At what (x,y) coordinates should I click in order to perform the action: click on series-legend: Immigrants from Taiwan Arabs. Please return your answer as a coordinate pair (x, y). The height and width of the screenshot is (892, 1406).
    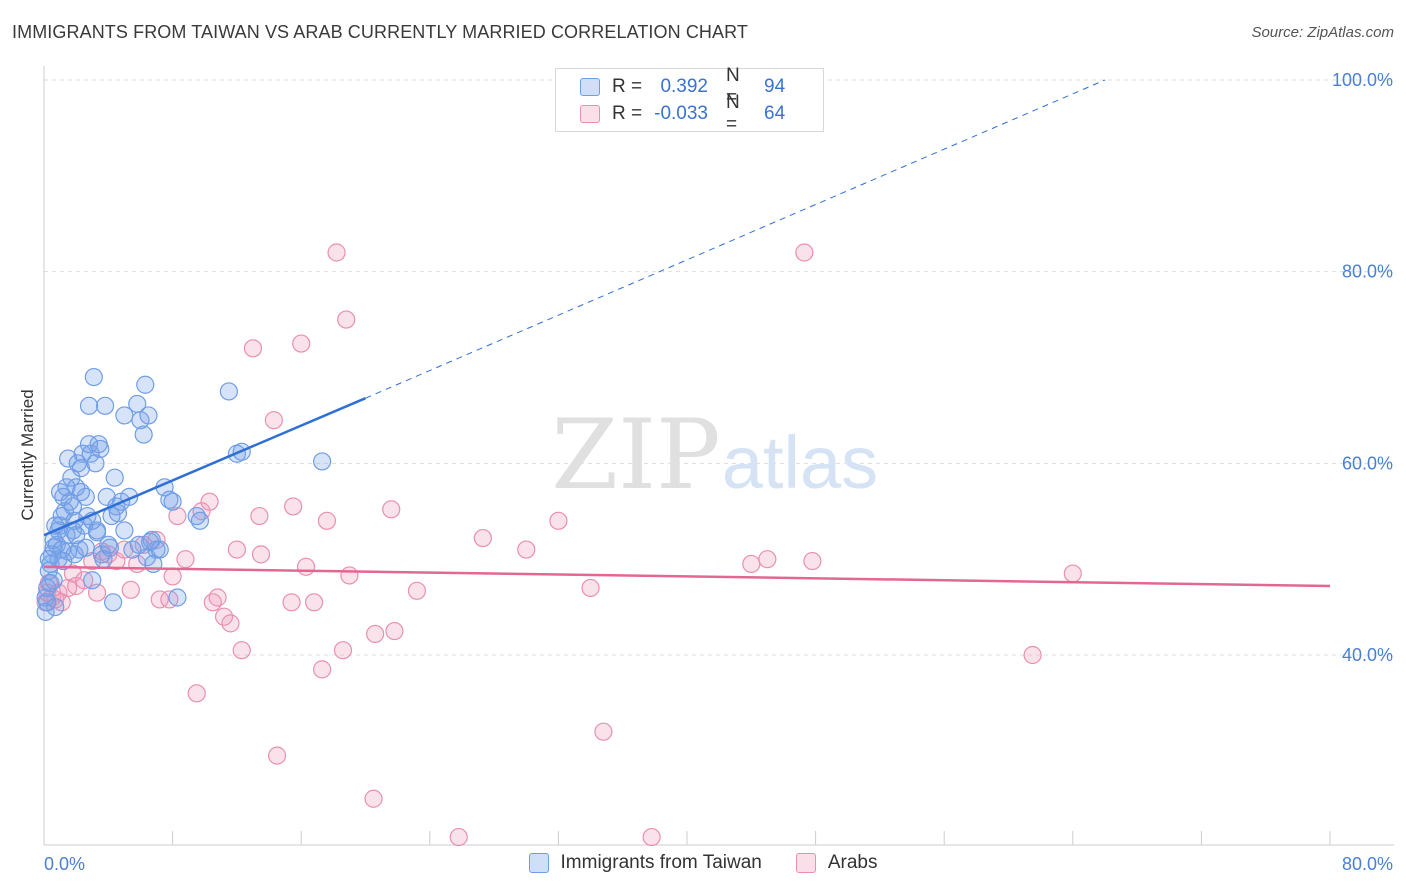
    Looking at the image, I should click on (703, 863).